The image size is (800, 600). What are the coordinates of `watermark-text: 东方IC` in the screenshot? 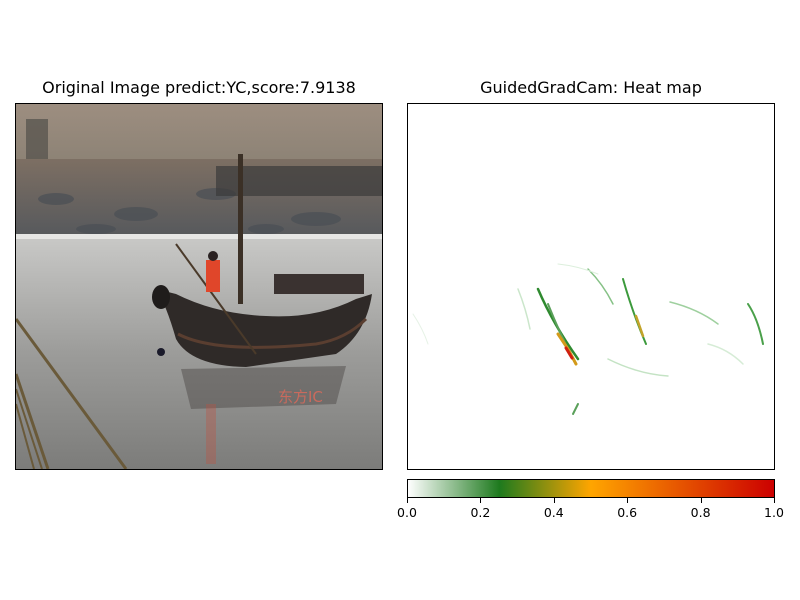 It's located at (300, 397).